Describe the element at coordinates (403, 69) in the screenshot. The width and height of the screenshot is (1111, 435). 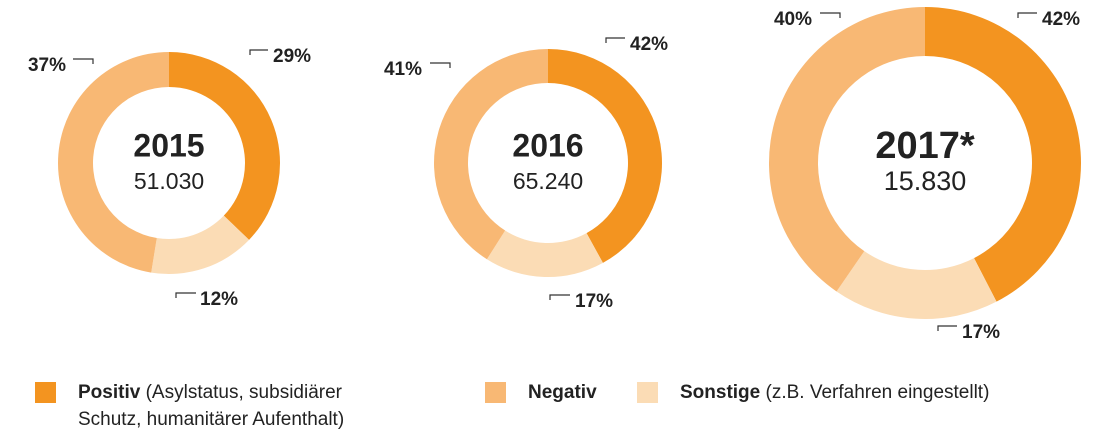
I see `value-label: 41%` at that location.